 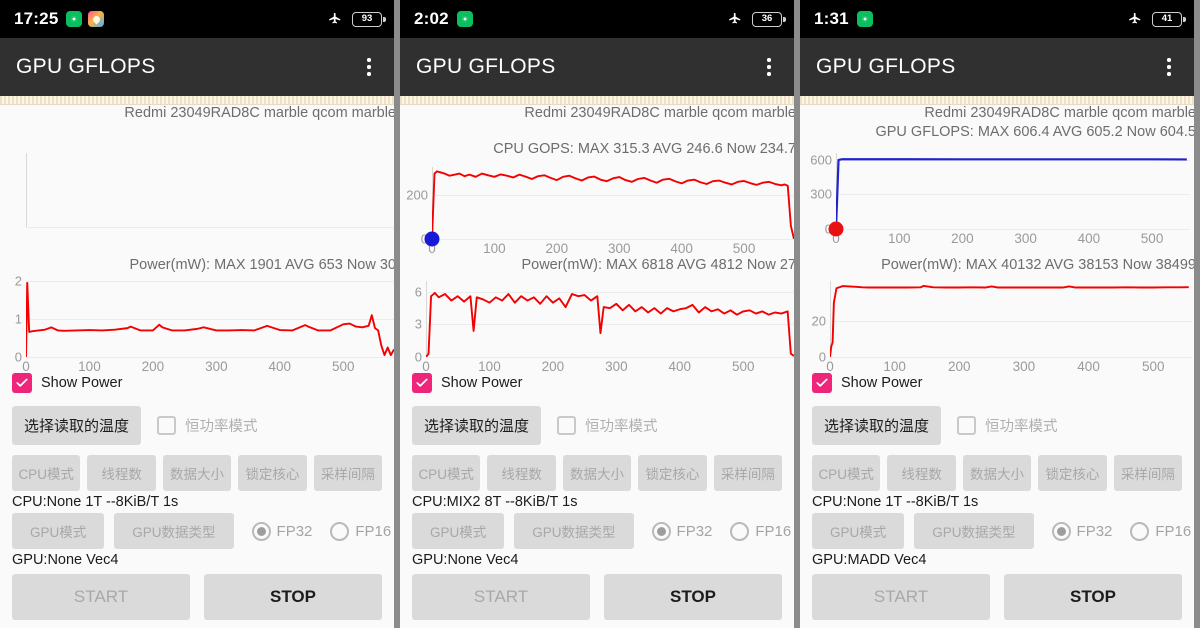 I want to click on dot, so click(x=1169, y=74).